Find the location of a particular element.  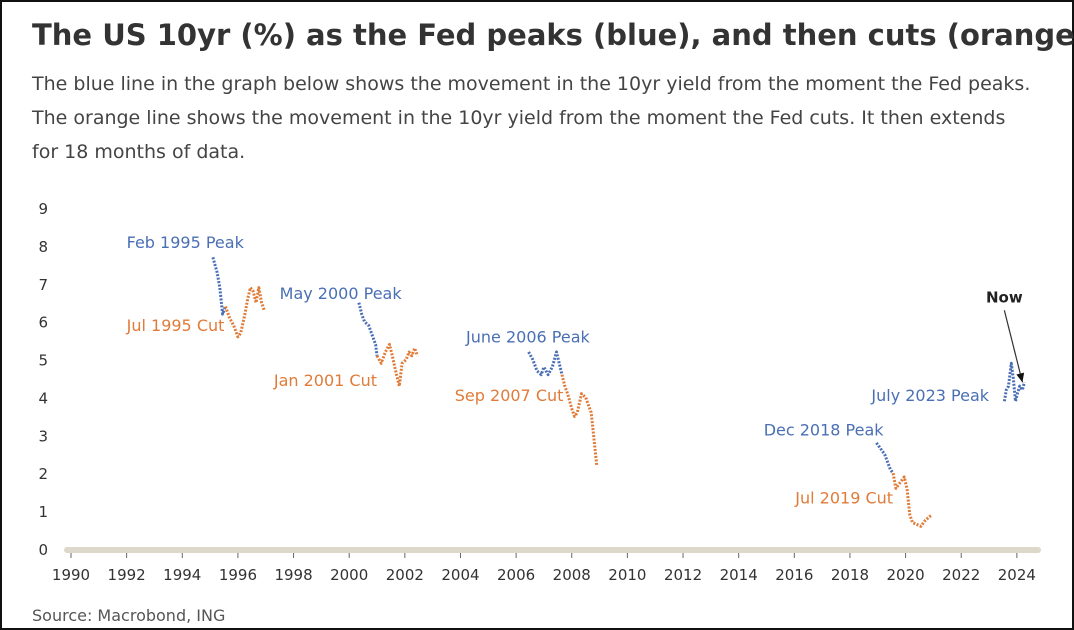

annotation-label: Jan 2001 Cut is located at coordinates (325, 380).